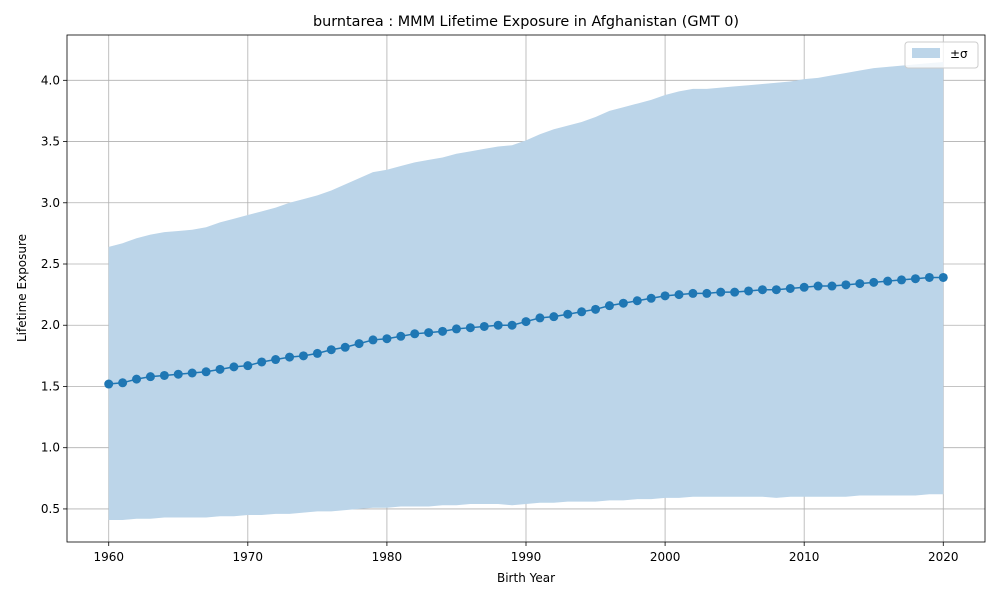 This screenshot has width=1000, height=604. What do you see at coordinates (50, 386) in the screenshot?
I see `y-tick-label: 1.5` at bounding box center [50, 386].